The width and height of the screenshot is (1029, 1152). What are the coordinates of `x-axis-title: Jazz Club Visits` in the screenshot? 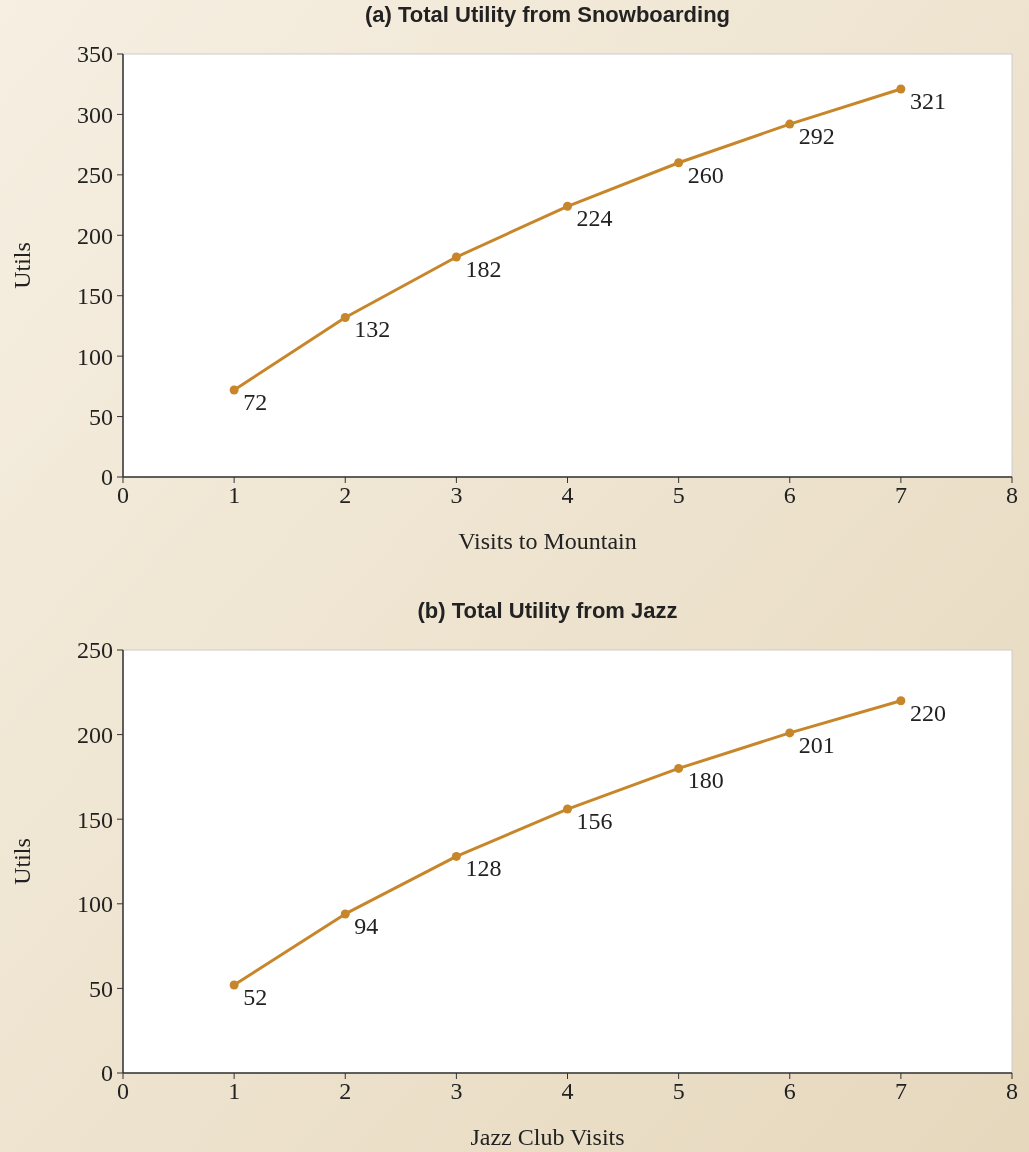 It's located at (547, 1137).